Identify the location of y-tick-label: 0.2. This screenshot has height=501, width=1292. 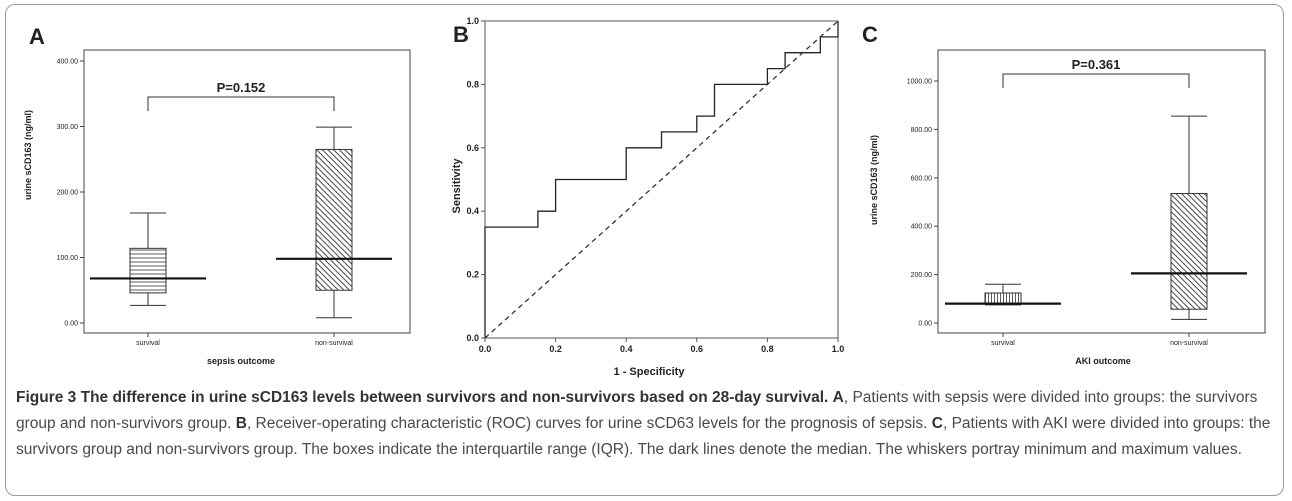
(472, 275).